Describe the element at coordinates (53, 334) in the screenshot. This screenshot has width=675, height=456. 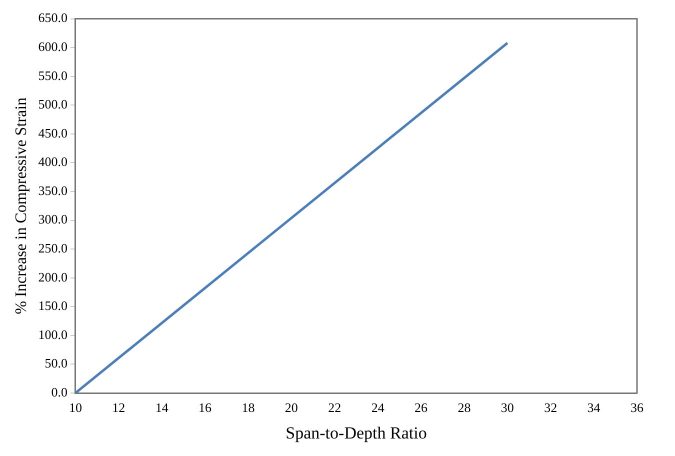
I see `y-tick-label: 100.0` at that location.